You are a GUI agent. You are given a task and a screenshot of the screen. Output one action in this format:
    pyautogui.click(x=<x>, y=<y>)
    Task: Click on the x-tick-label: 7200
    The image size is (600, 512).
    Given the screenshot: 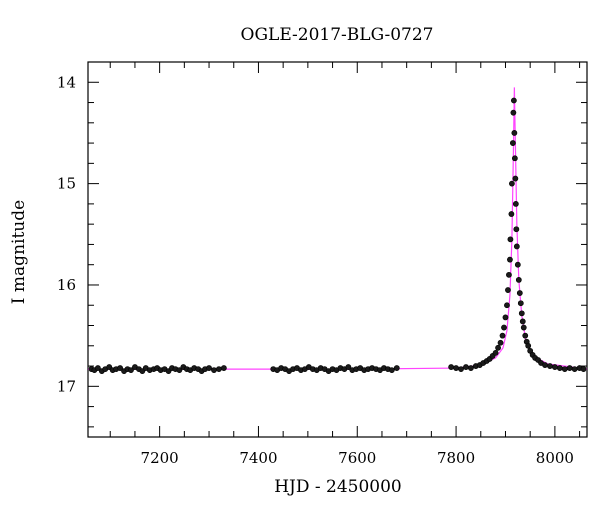 What is the action you would take?
    pyautogui.click(x=160, y=458)
    